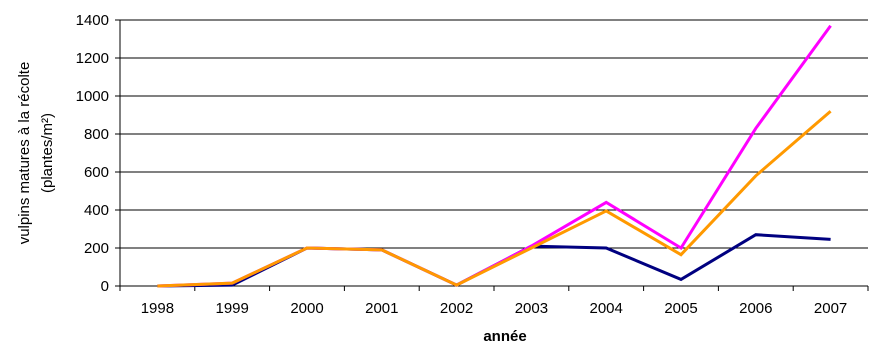 Image resolution: width=871 pixels, height=347 pixels. Describe the element at coordinates (755, 308) in the screenshot. I see `x-tick-label-2006: 2006` at that location.